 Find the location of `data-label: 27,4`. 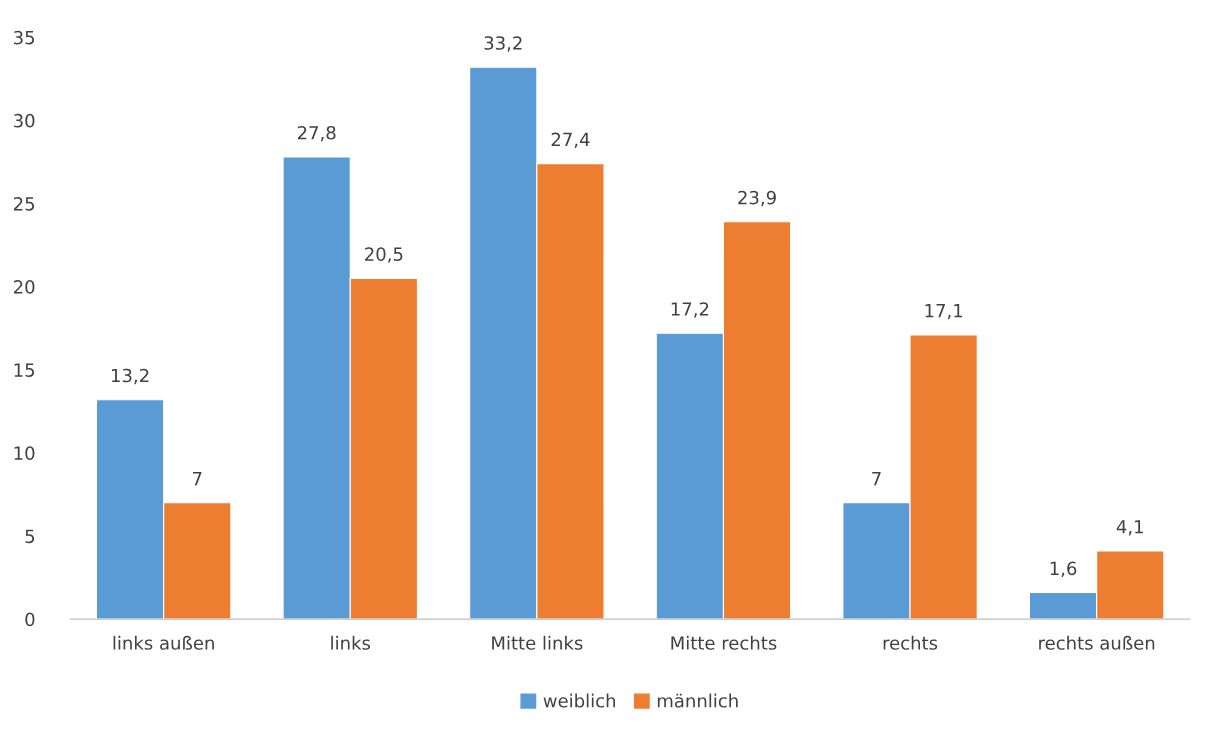

data-label: 27,4 is located at coordinates (570, 140).